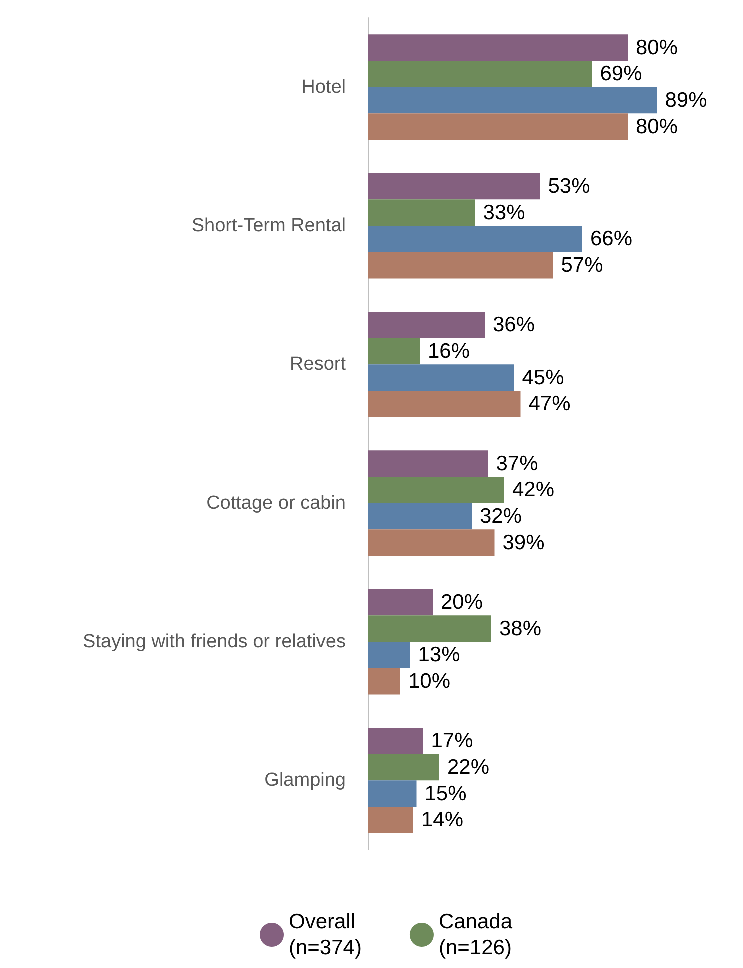 The image size is (743, 968). Describe the element at coordinates (517, 464) in the screenshot. I see `data-label: 37%` at that location.